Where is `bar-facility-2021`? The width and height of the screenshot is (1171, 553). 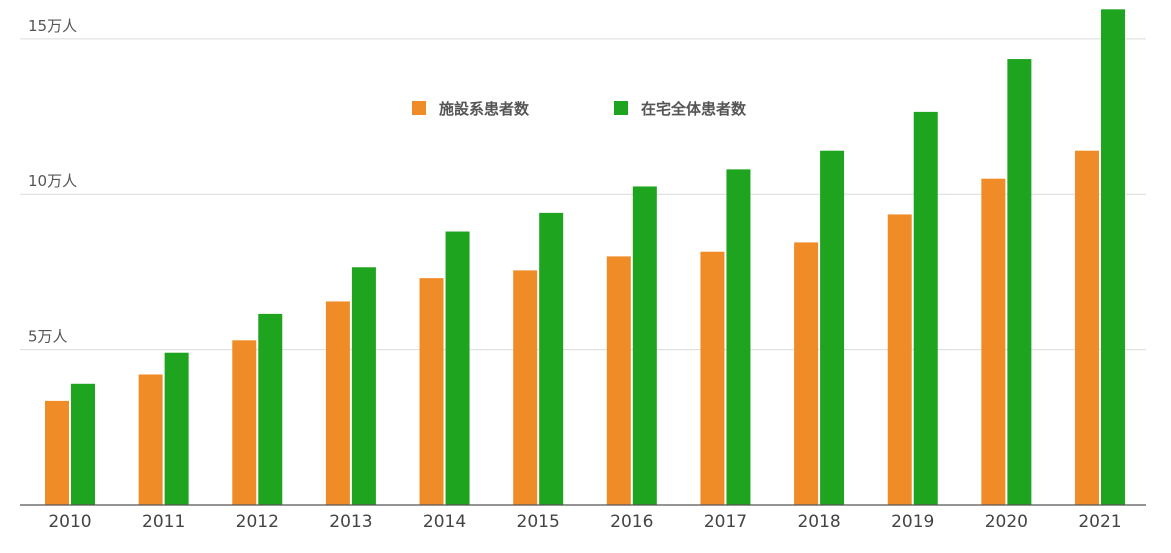
bar-facility-2021 is located at coordinates (1087, 327).